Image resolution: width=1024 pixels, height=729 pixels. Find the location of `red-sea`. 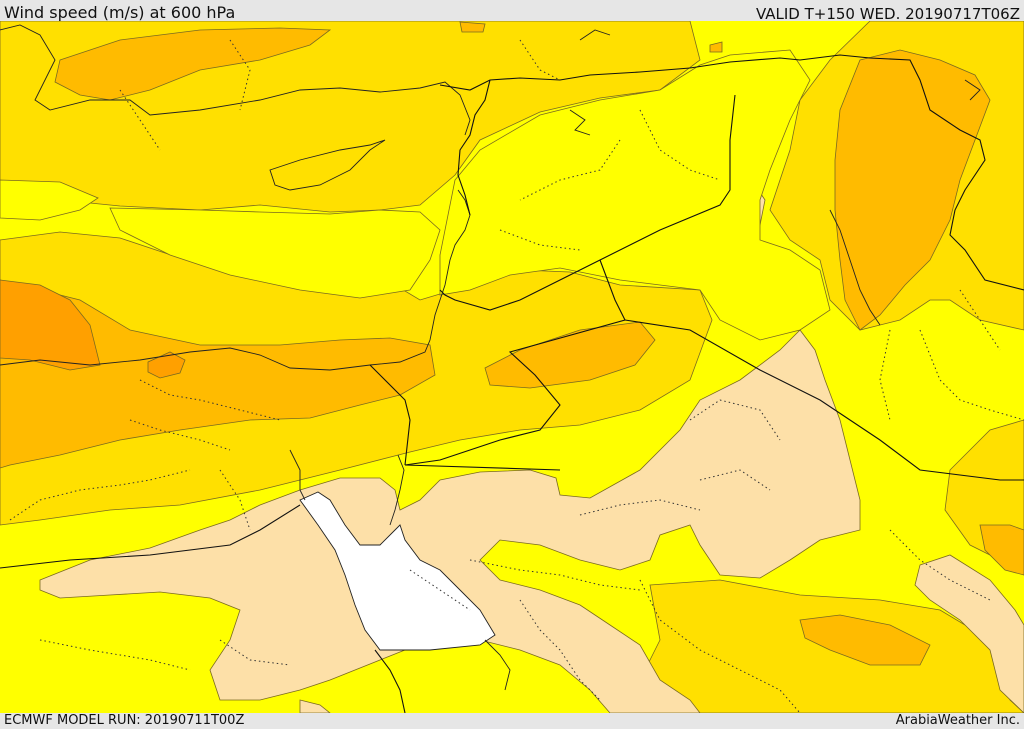

red-sea is located at coordinates (397, 571).